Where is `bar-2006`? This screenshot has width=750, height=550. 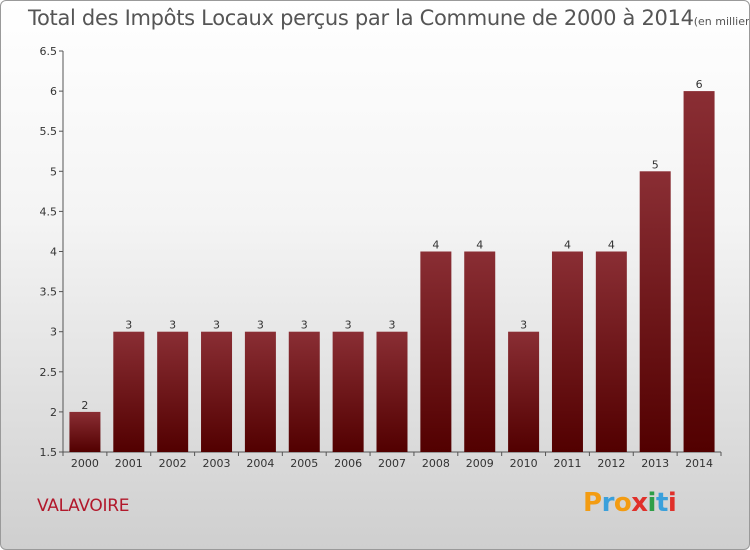 bar-2006 is located at coordinates (348, 391).